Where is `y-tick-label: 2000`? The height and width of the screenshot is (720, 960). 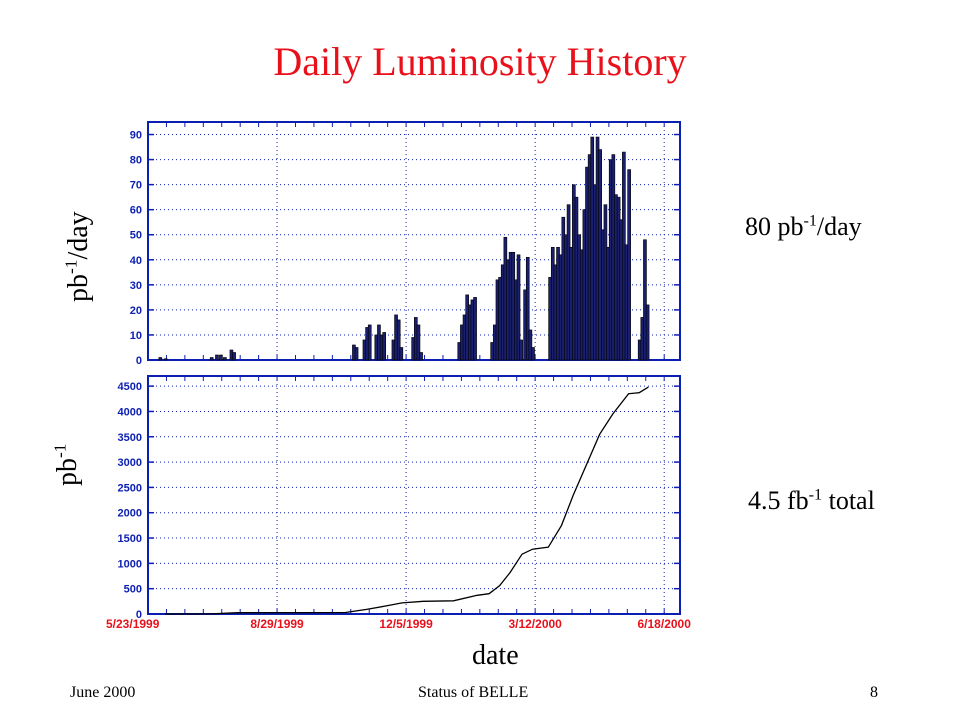
y-tick-label: 2000 is located at coordinates (130, 514).